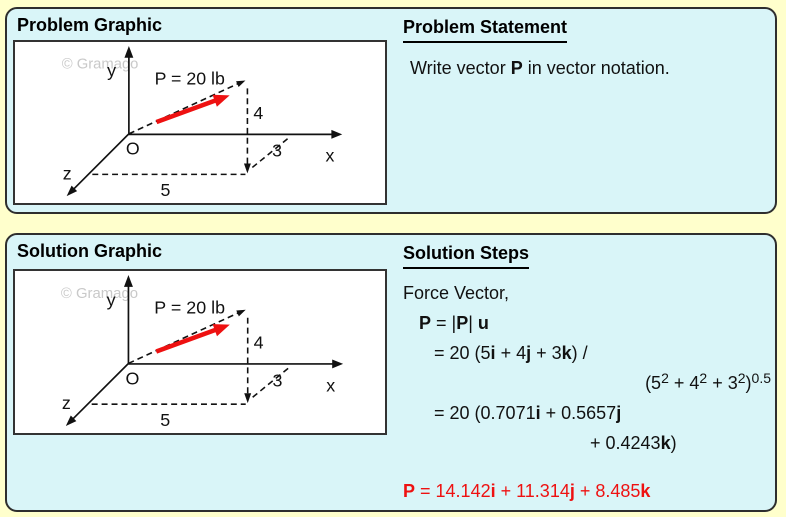  What do you see at coordinates (633, 443) in the screenshot?
I see `solution-step-line: + 0.4243k)` at bounding box center [633, 443].